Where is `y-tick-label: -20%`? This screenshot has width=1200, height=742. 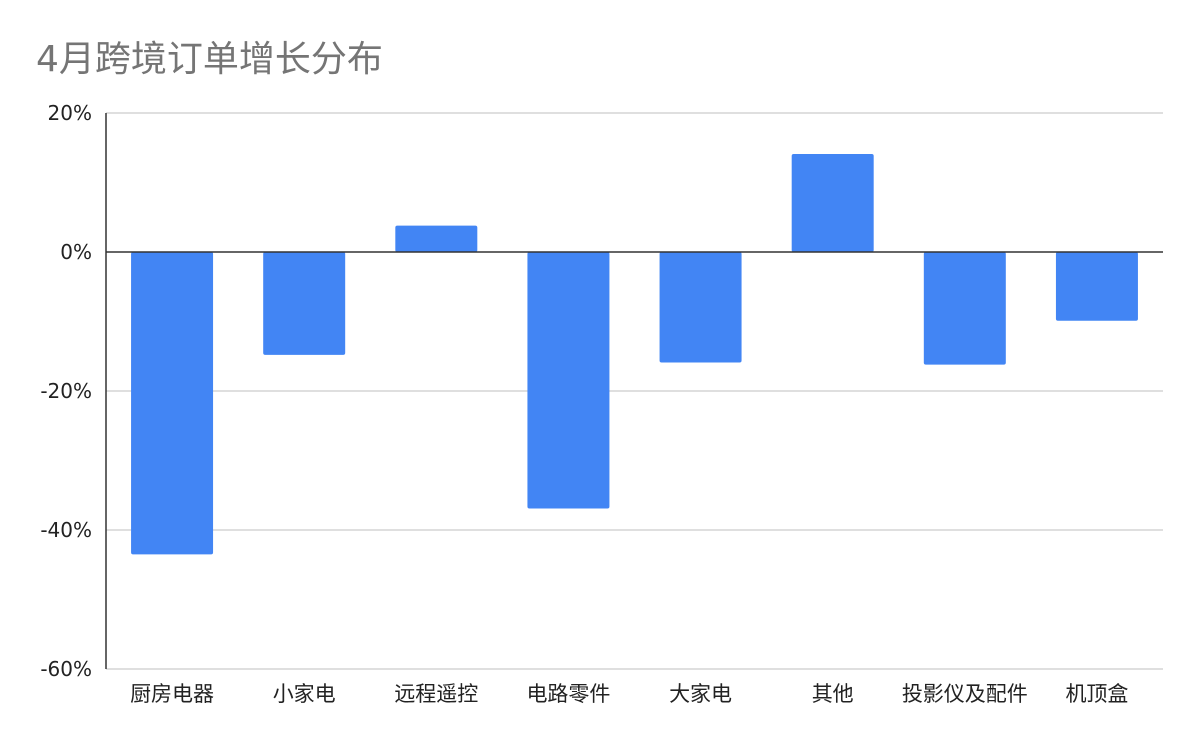
y-tick-label: -20% is located at coordinates (66, 391).